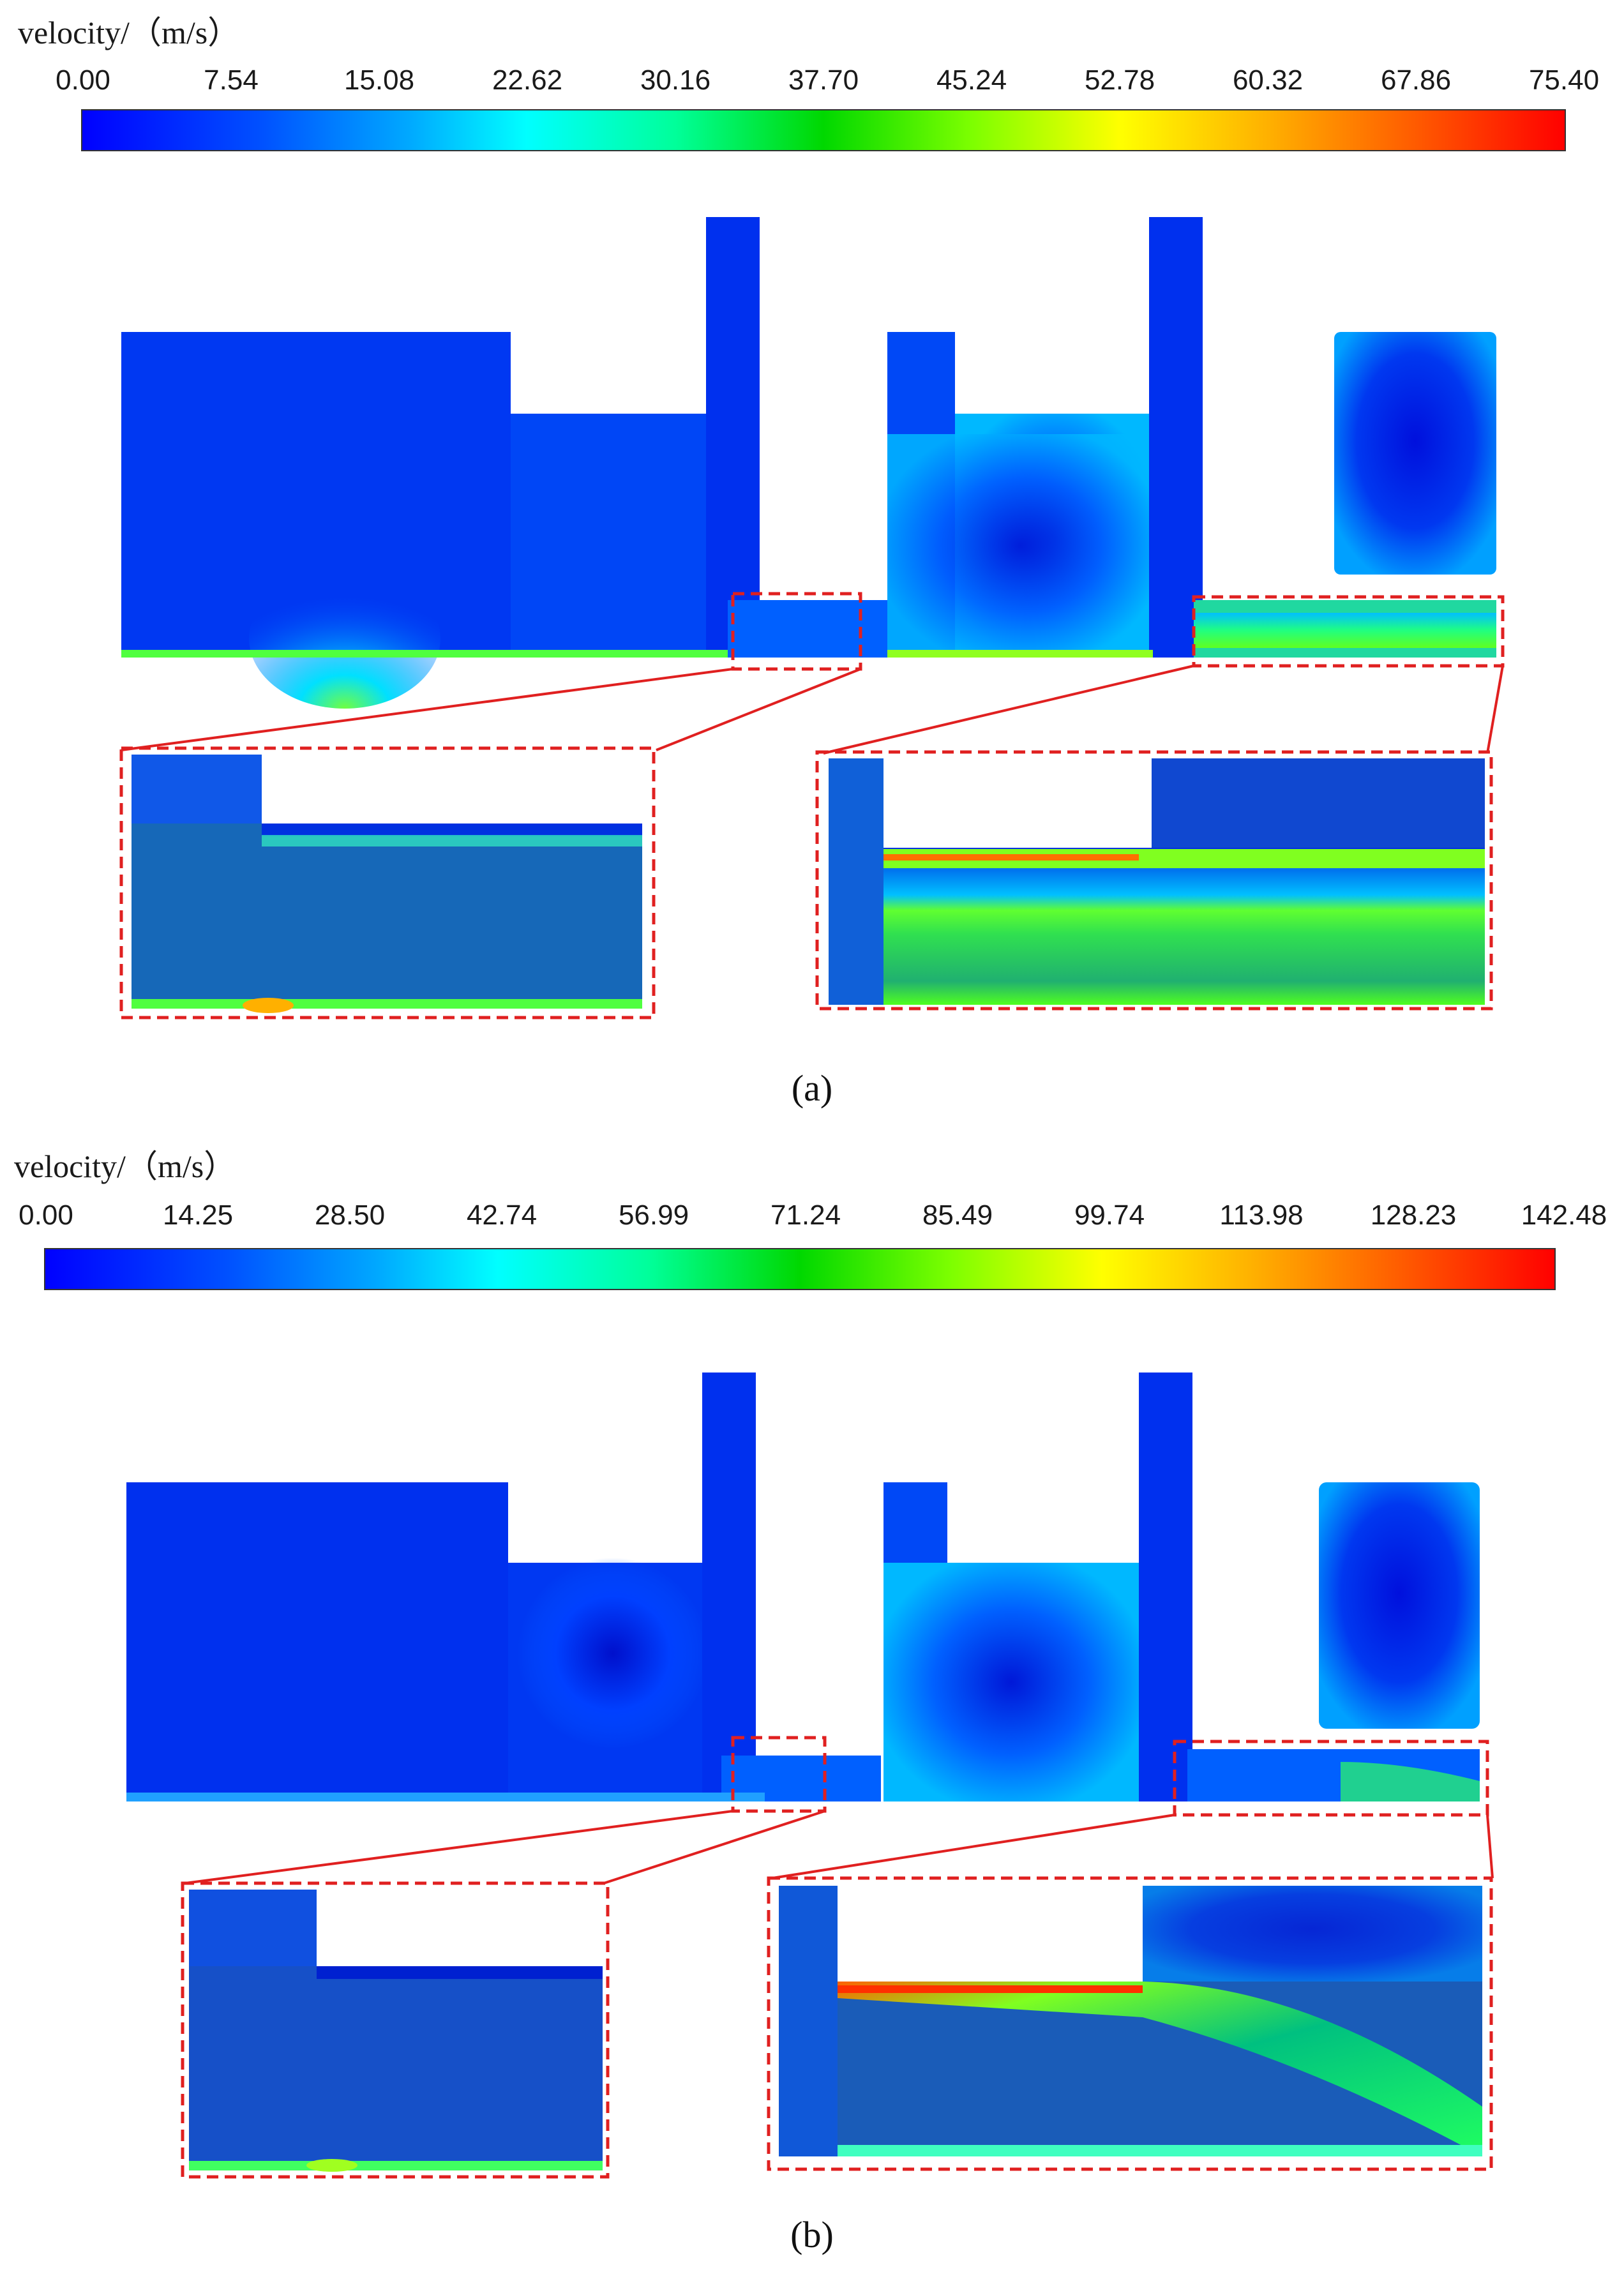  I want to click on tick-label: 30.16, so click(675, 80).